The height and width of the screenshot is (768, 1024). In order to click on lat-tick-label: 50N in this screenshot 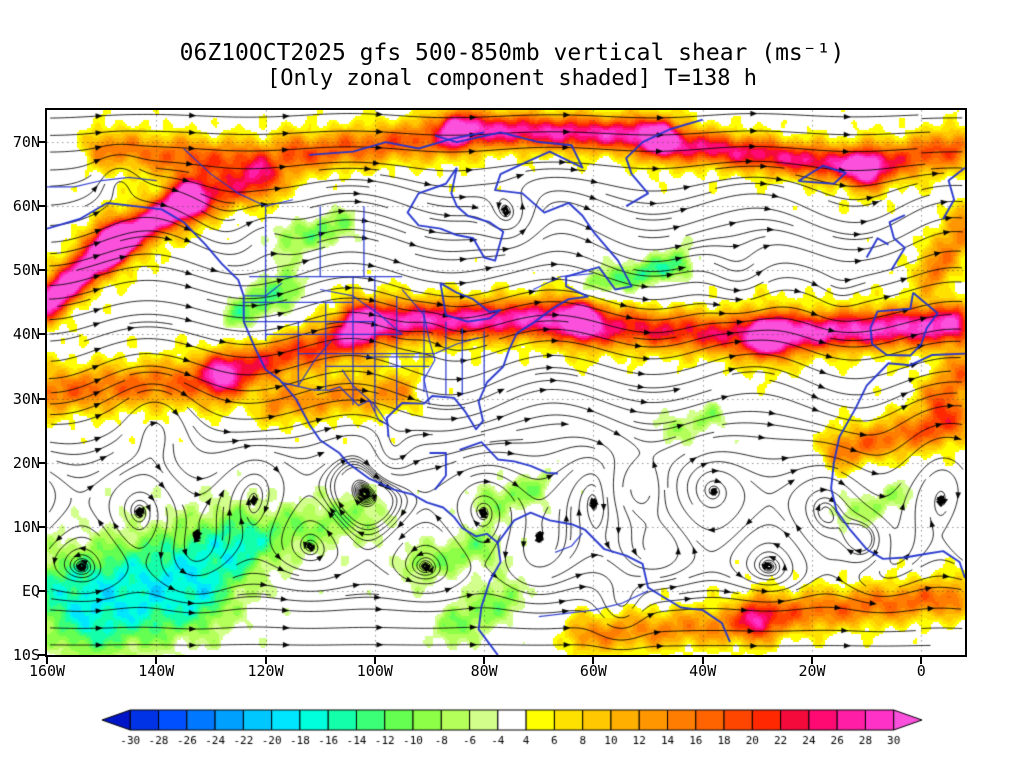, I will do `click(26, 270)`.